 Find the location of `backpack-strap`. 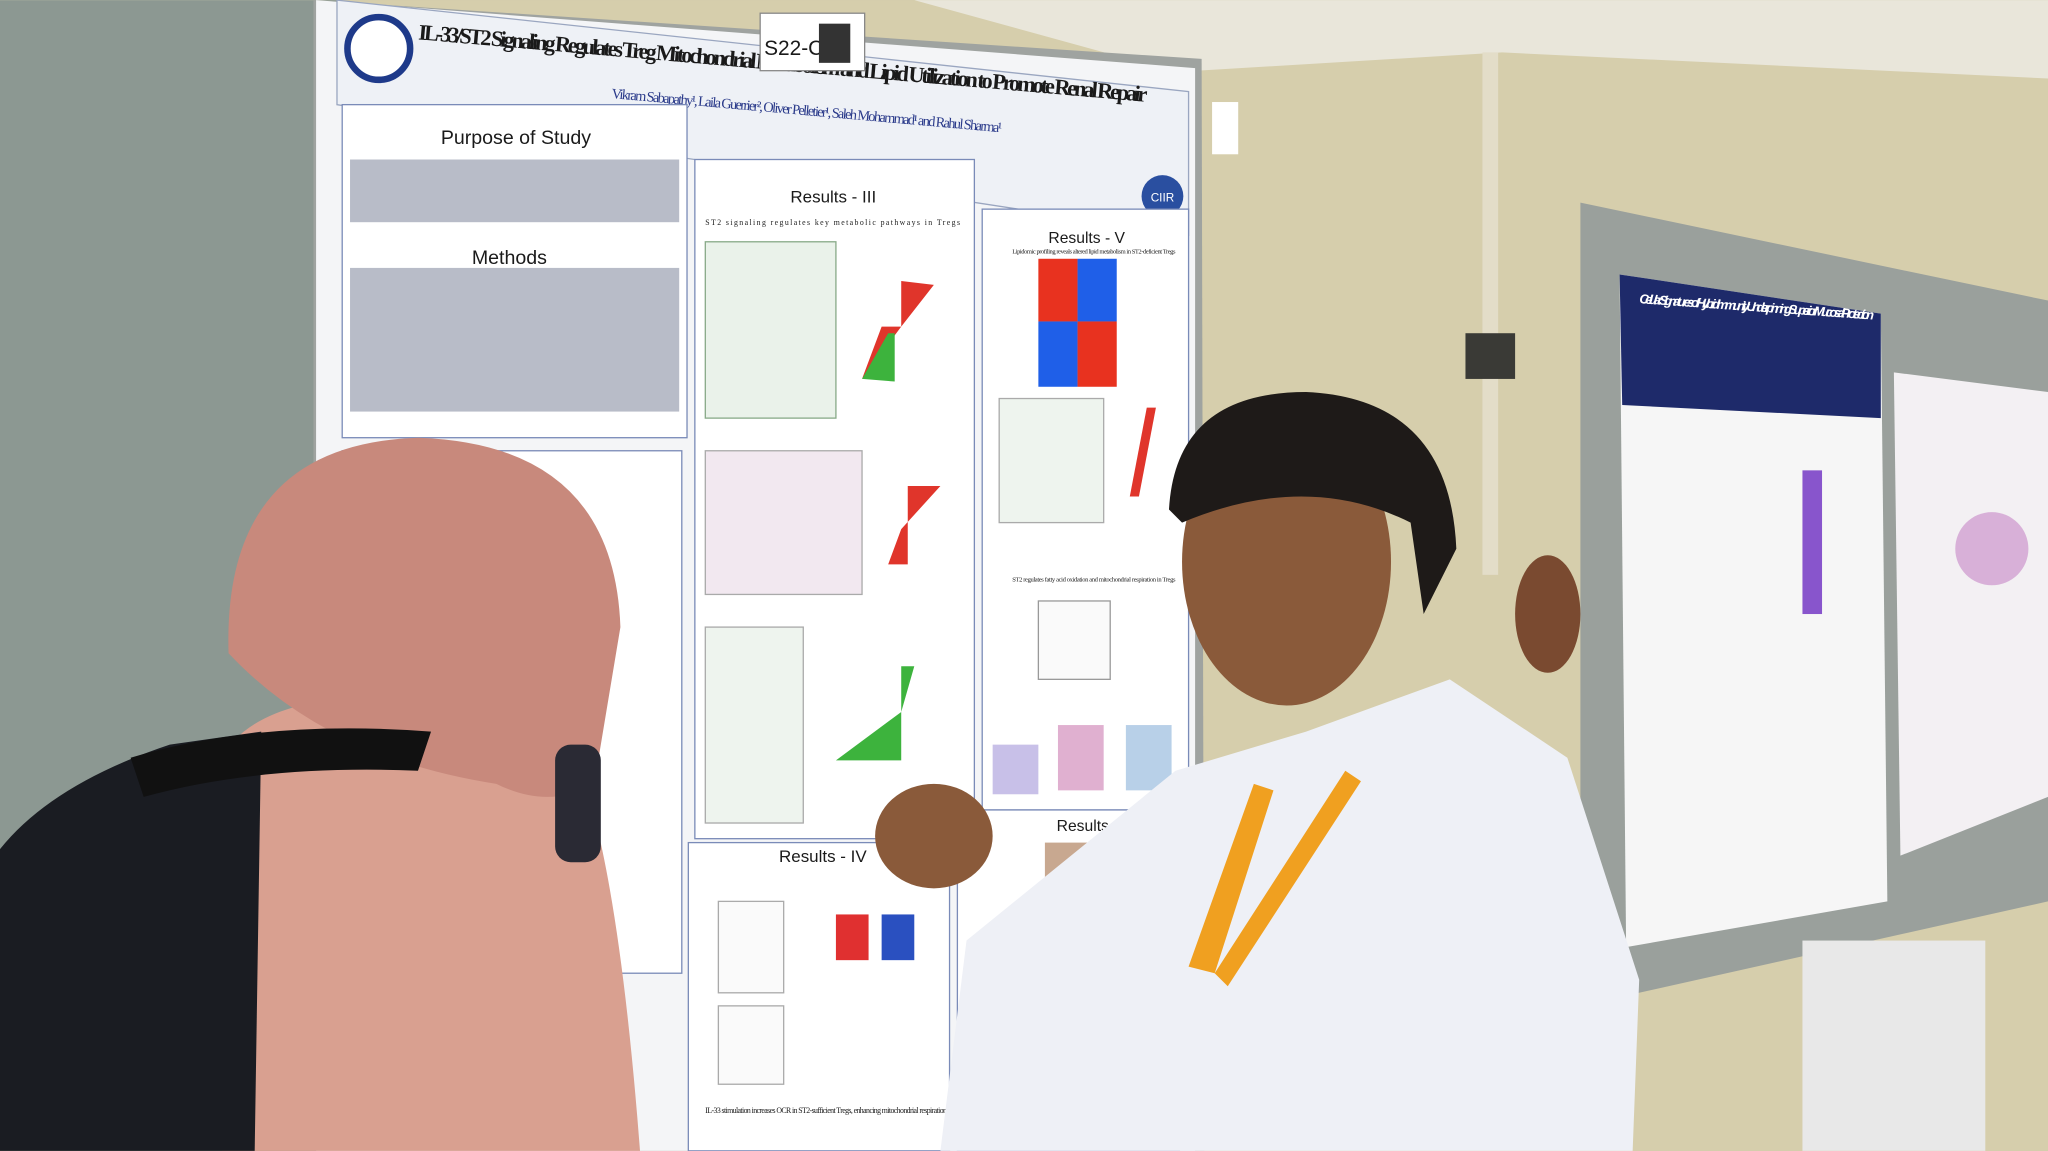

backpack-strap is located at coordinates (281, 762).